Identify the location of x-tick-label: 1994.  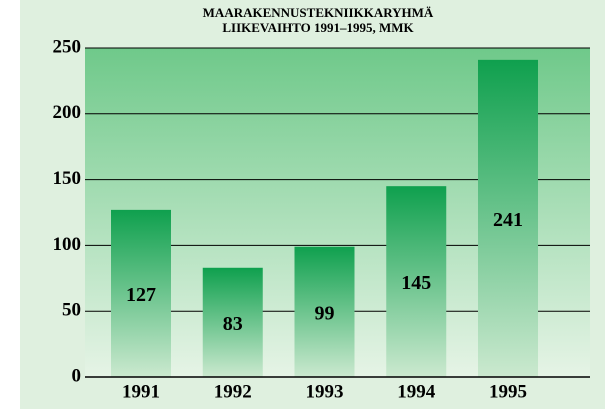
(416, 391).